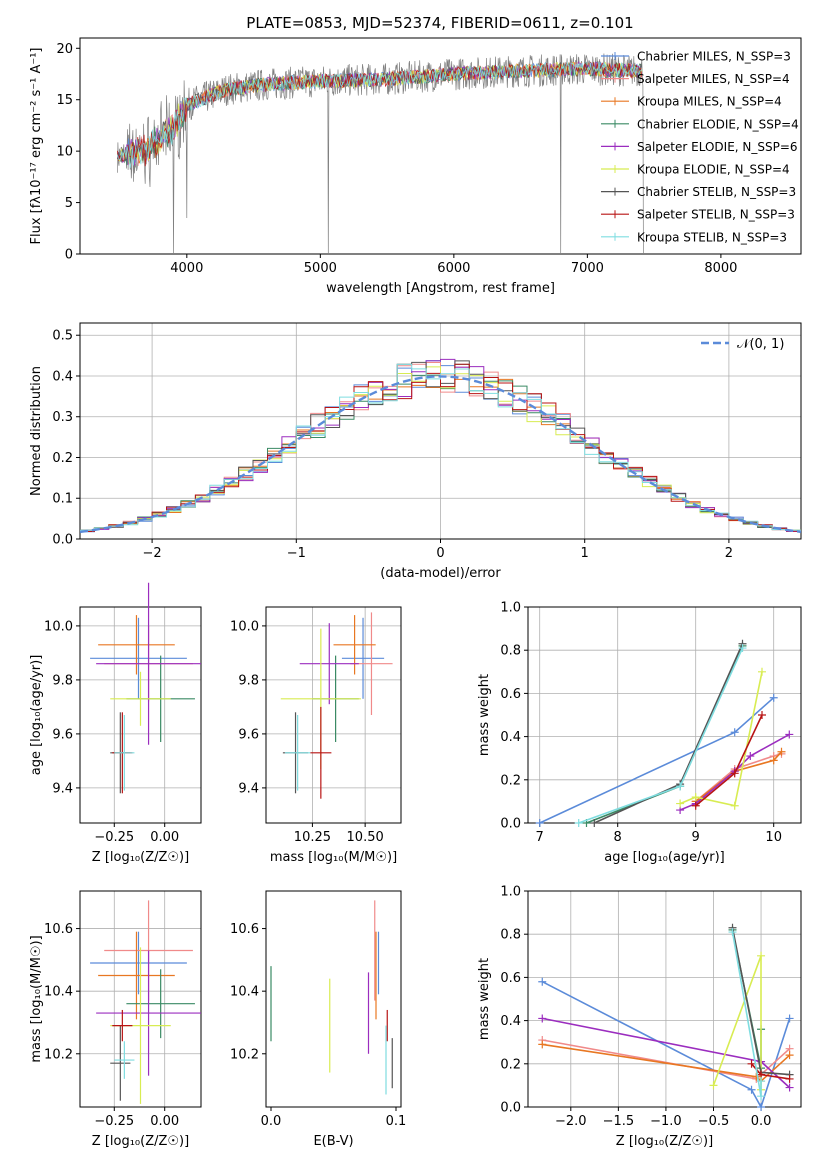 Image resolution: width=819 pixels, height=1170 pixels. Describe the element at coordinates (440, 553) in the screenshot. I see `x-tick-label: 0` at that location.